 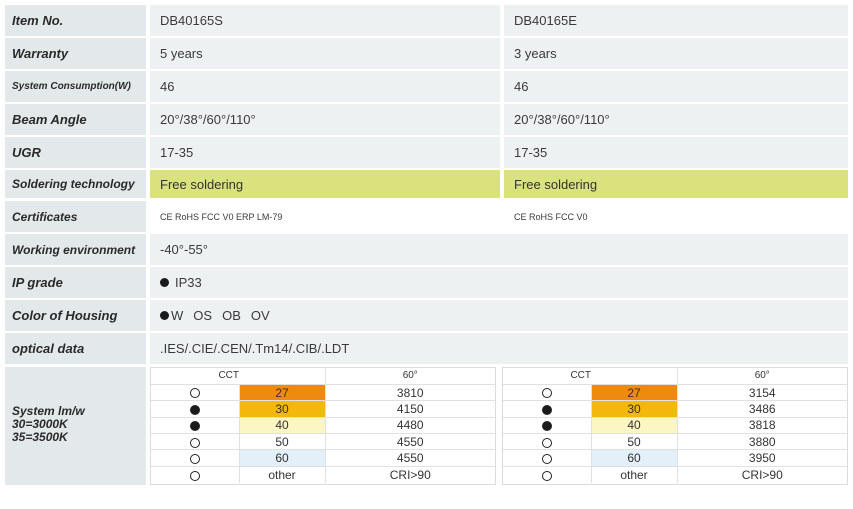 What do you see at coordinates (676, 53) in the screenshot?
I see `value-variant-b: 3 years` at bounding box center [676, 53].